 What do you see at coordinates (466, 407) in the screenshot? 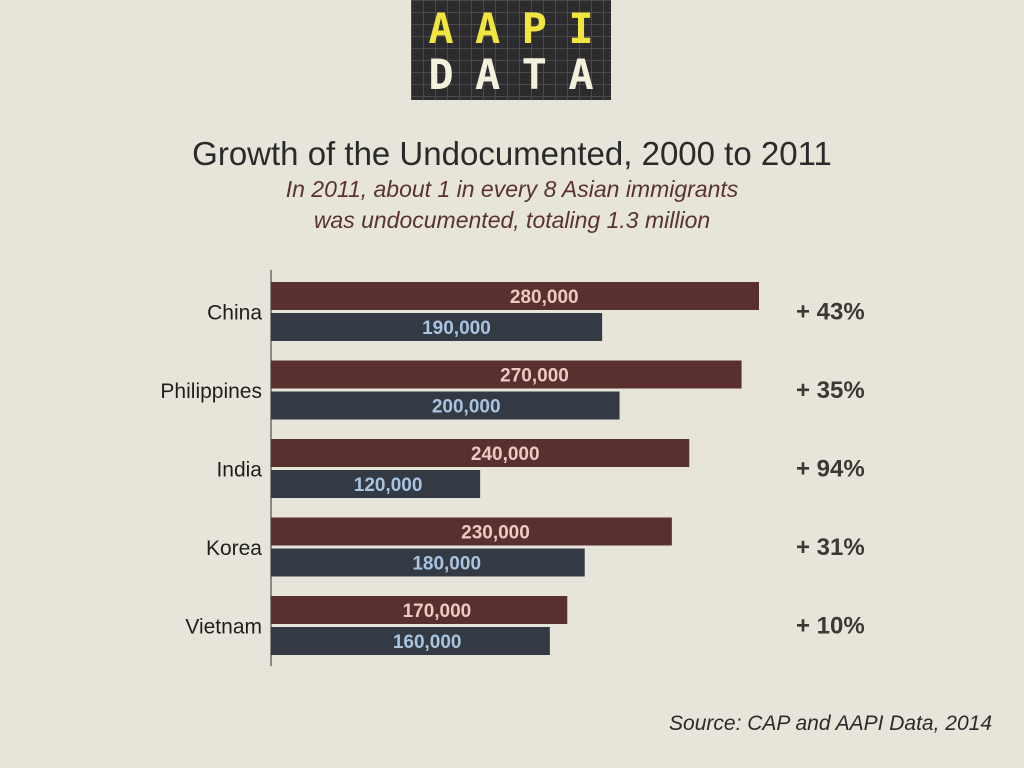
I see `data-label: 200,000` at bounding box center [466, 407].